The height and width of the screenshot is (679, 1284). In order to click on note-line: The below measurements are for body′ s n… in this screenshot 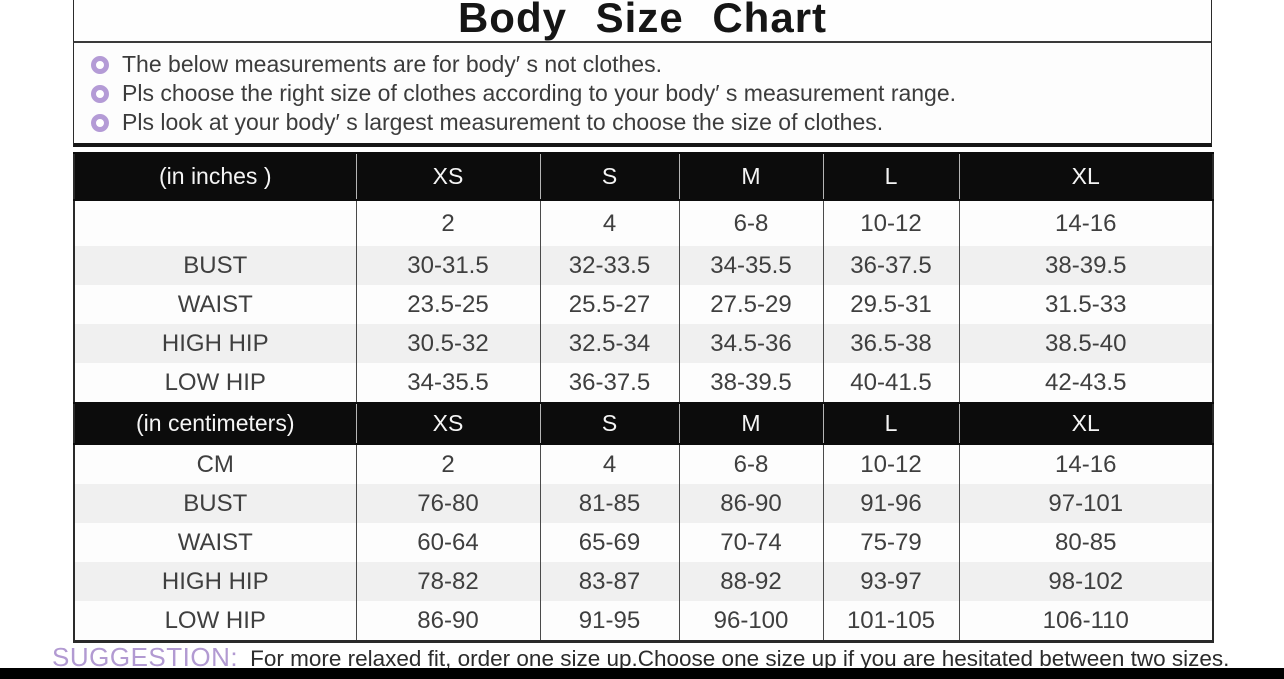, I will do `click(642, 64)`.